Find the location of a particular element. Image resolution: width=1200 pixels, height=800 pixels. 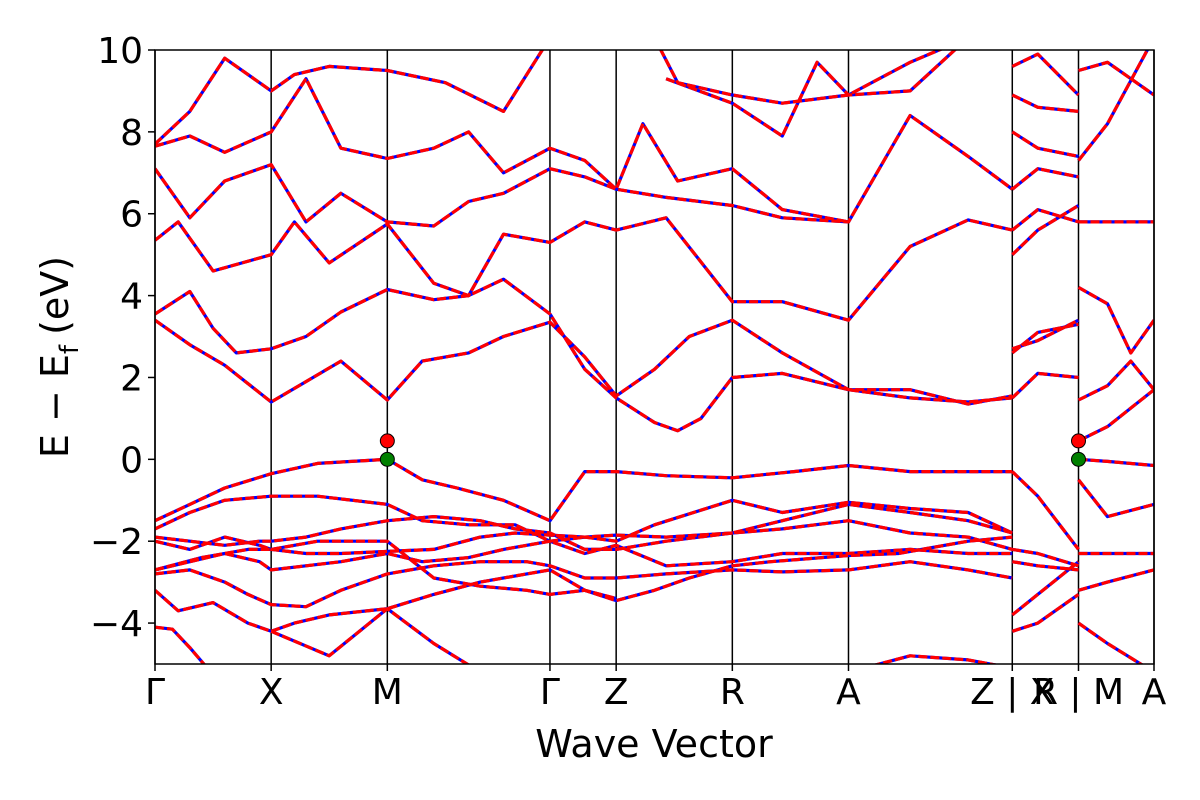

y-tick-label: 0 is located at coordinates (131, 460).